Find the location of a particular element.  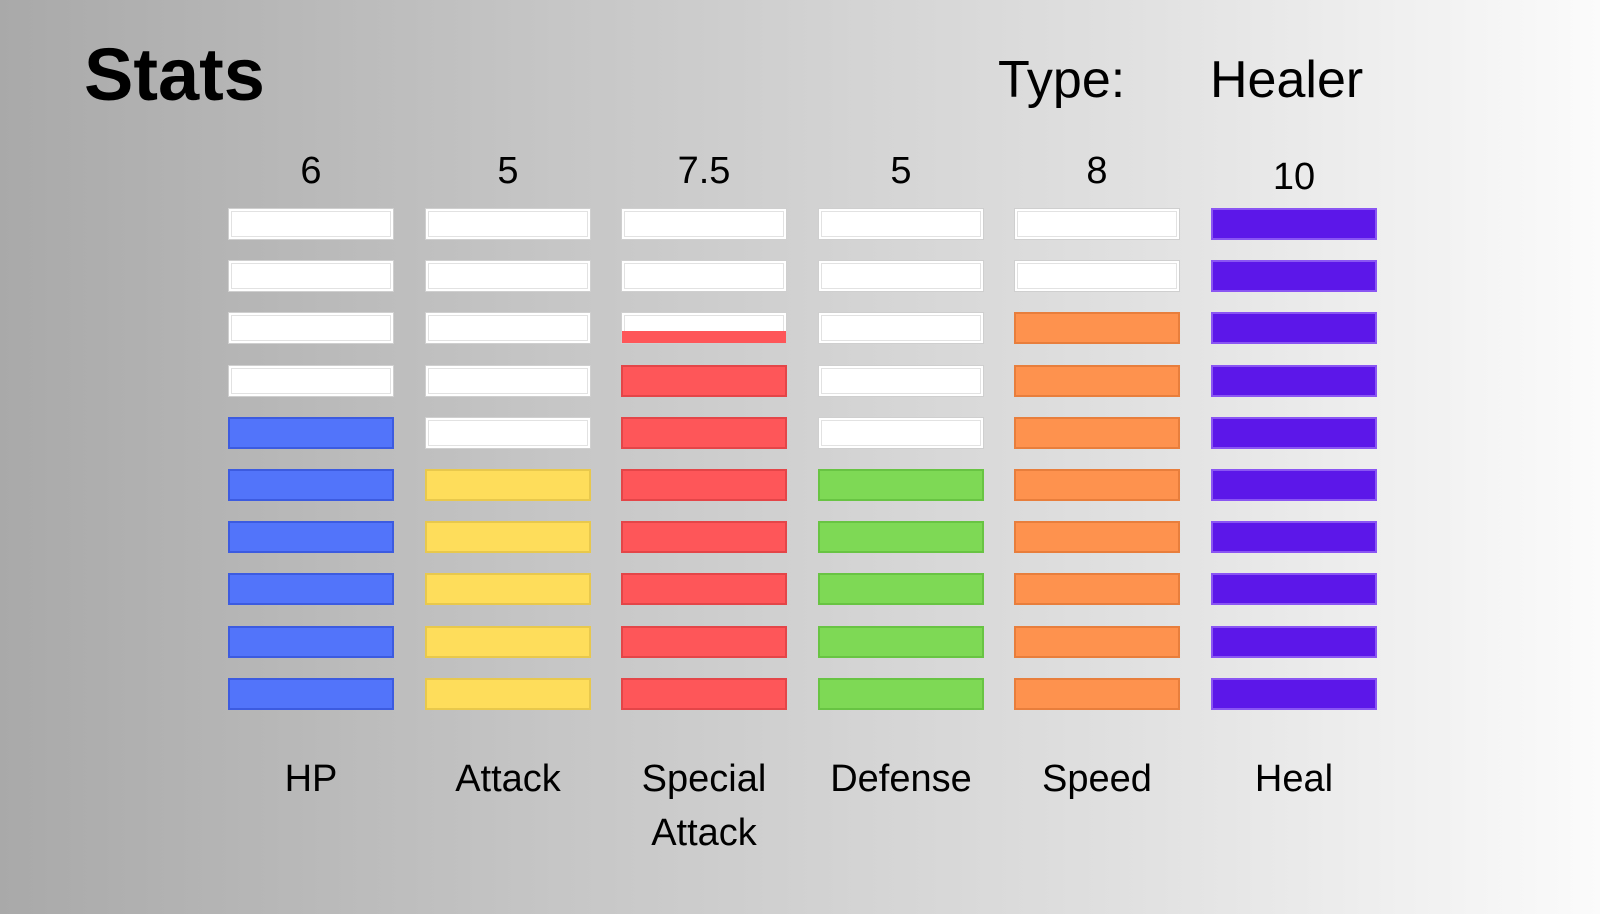

stat-value: 6 is located at coordinates (311, 171).